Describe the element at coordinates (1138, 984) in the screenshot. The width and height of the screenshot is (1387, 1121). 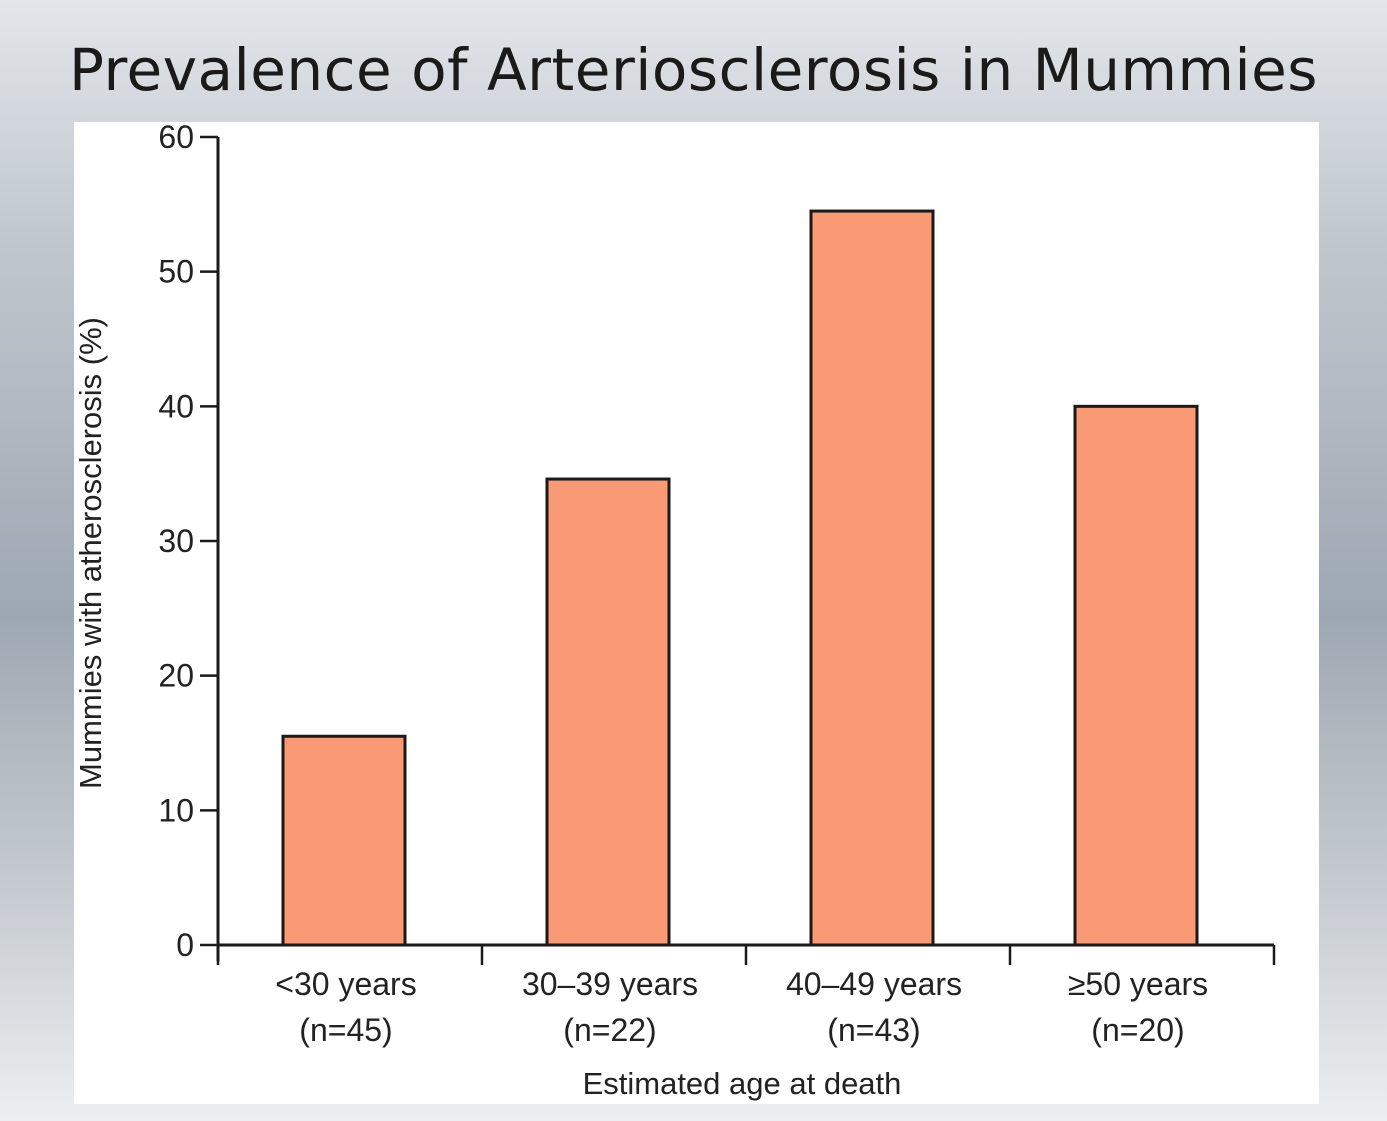
I see `x-category-label: ≥50 years` at that location.